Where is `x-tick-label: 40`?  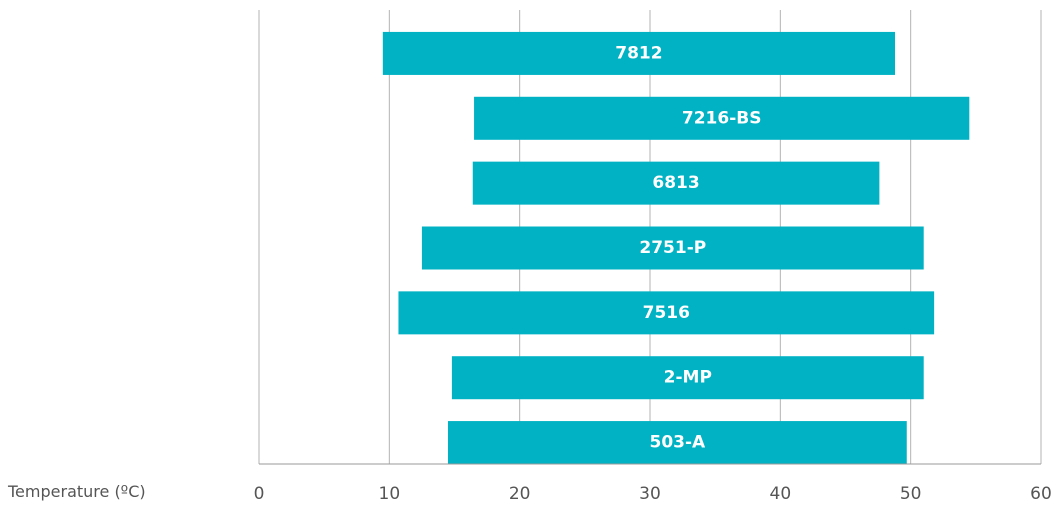 x-tick-label: 40 is located at coordinates (781, 494).